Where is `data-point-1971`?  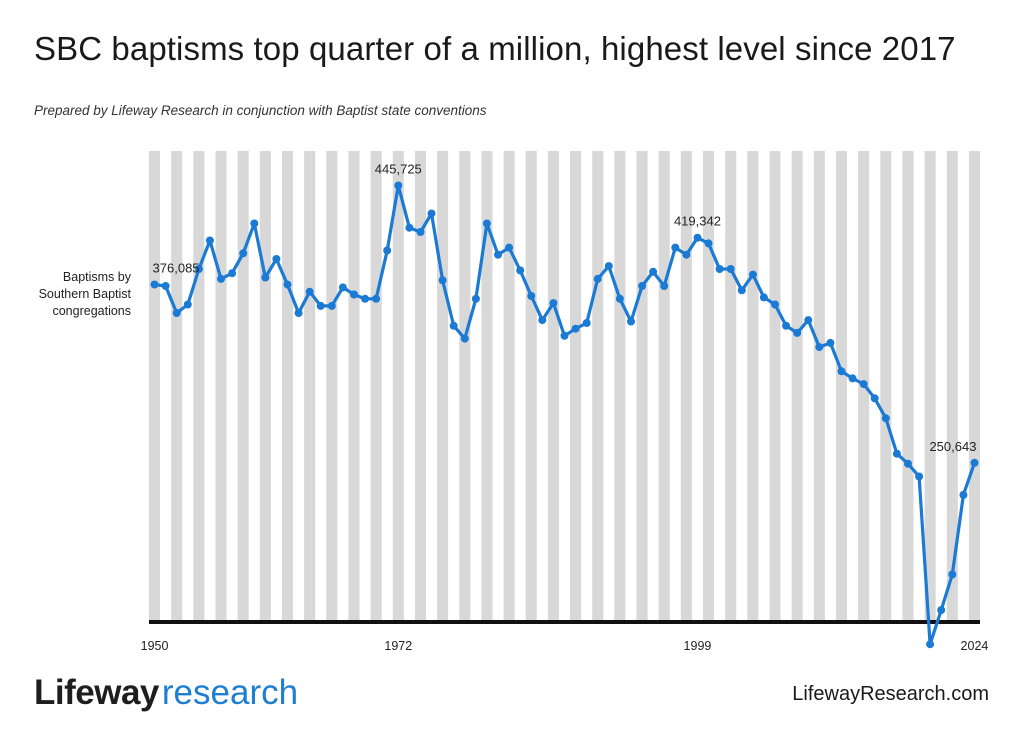
data-point-1971 is located at coordinates (387, 250).